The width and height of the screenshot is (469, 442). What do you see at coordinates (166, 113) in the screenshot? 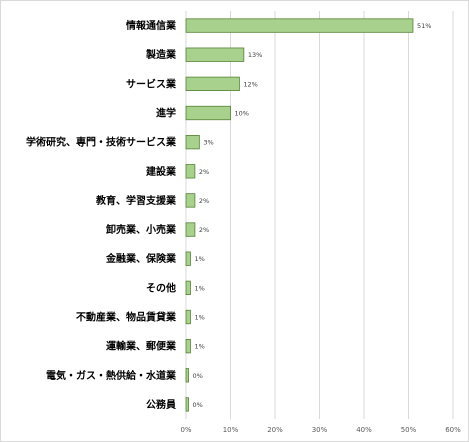
I see `category-label: 進学` at bounding box center [166, 113].